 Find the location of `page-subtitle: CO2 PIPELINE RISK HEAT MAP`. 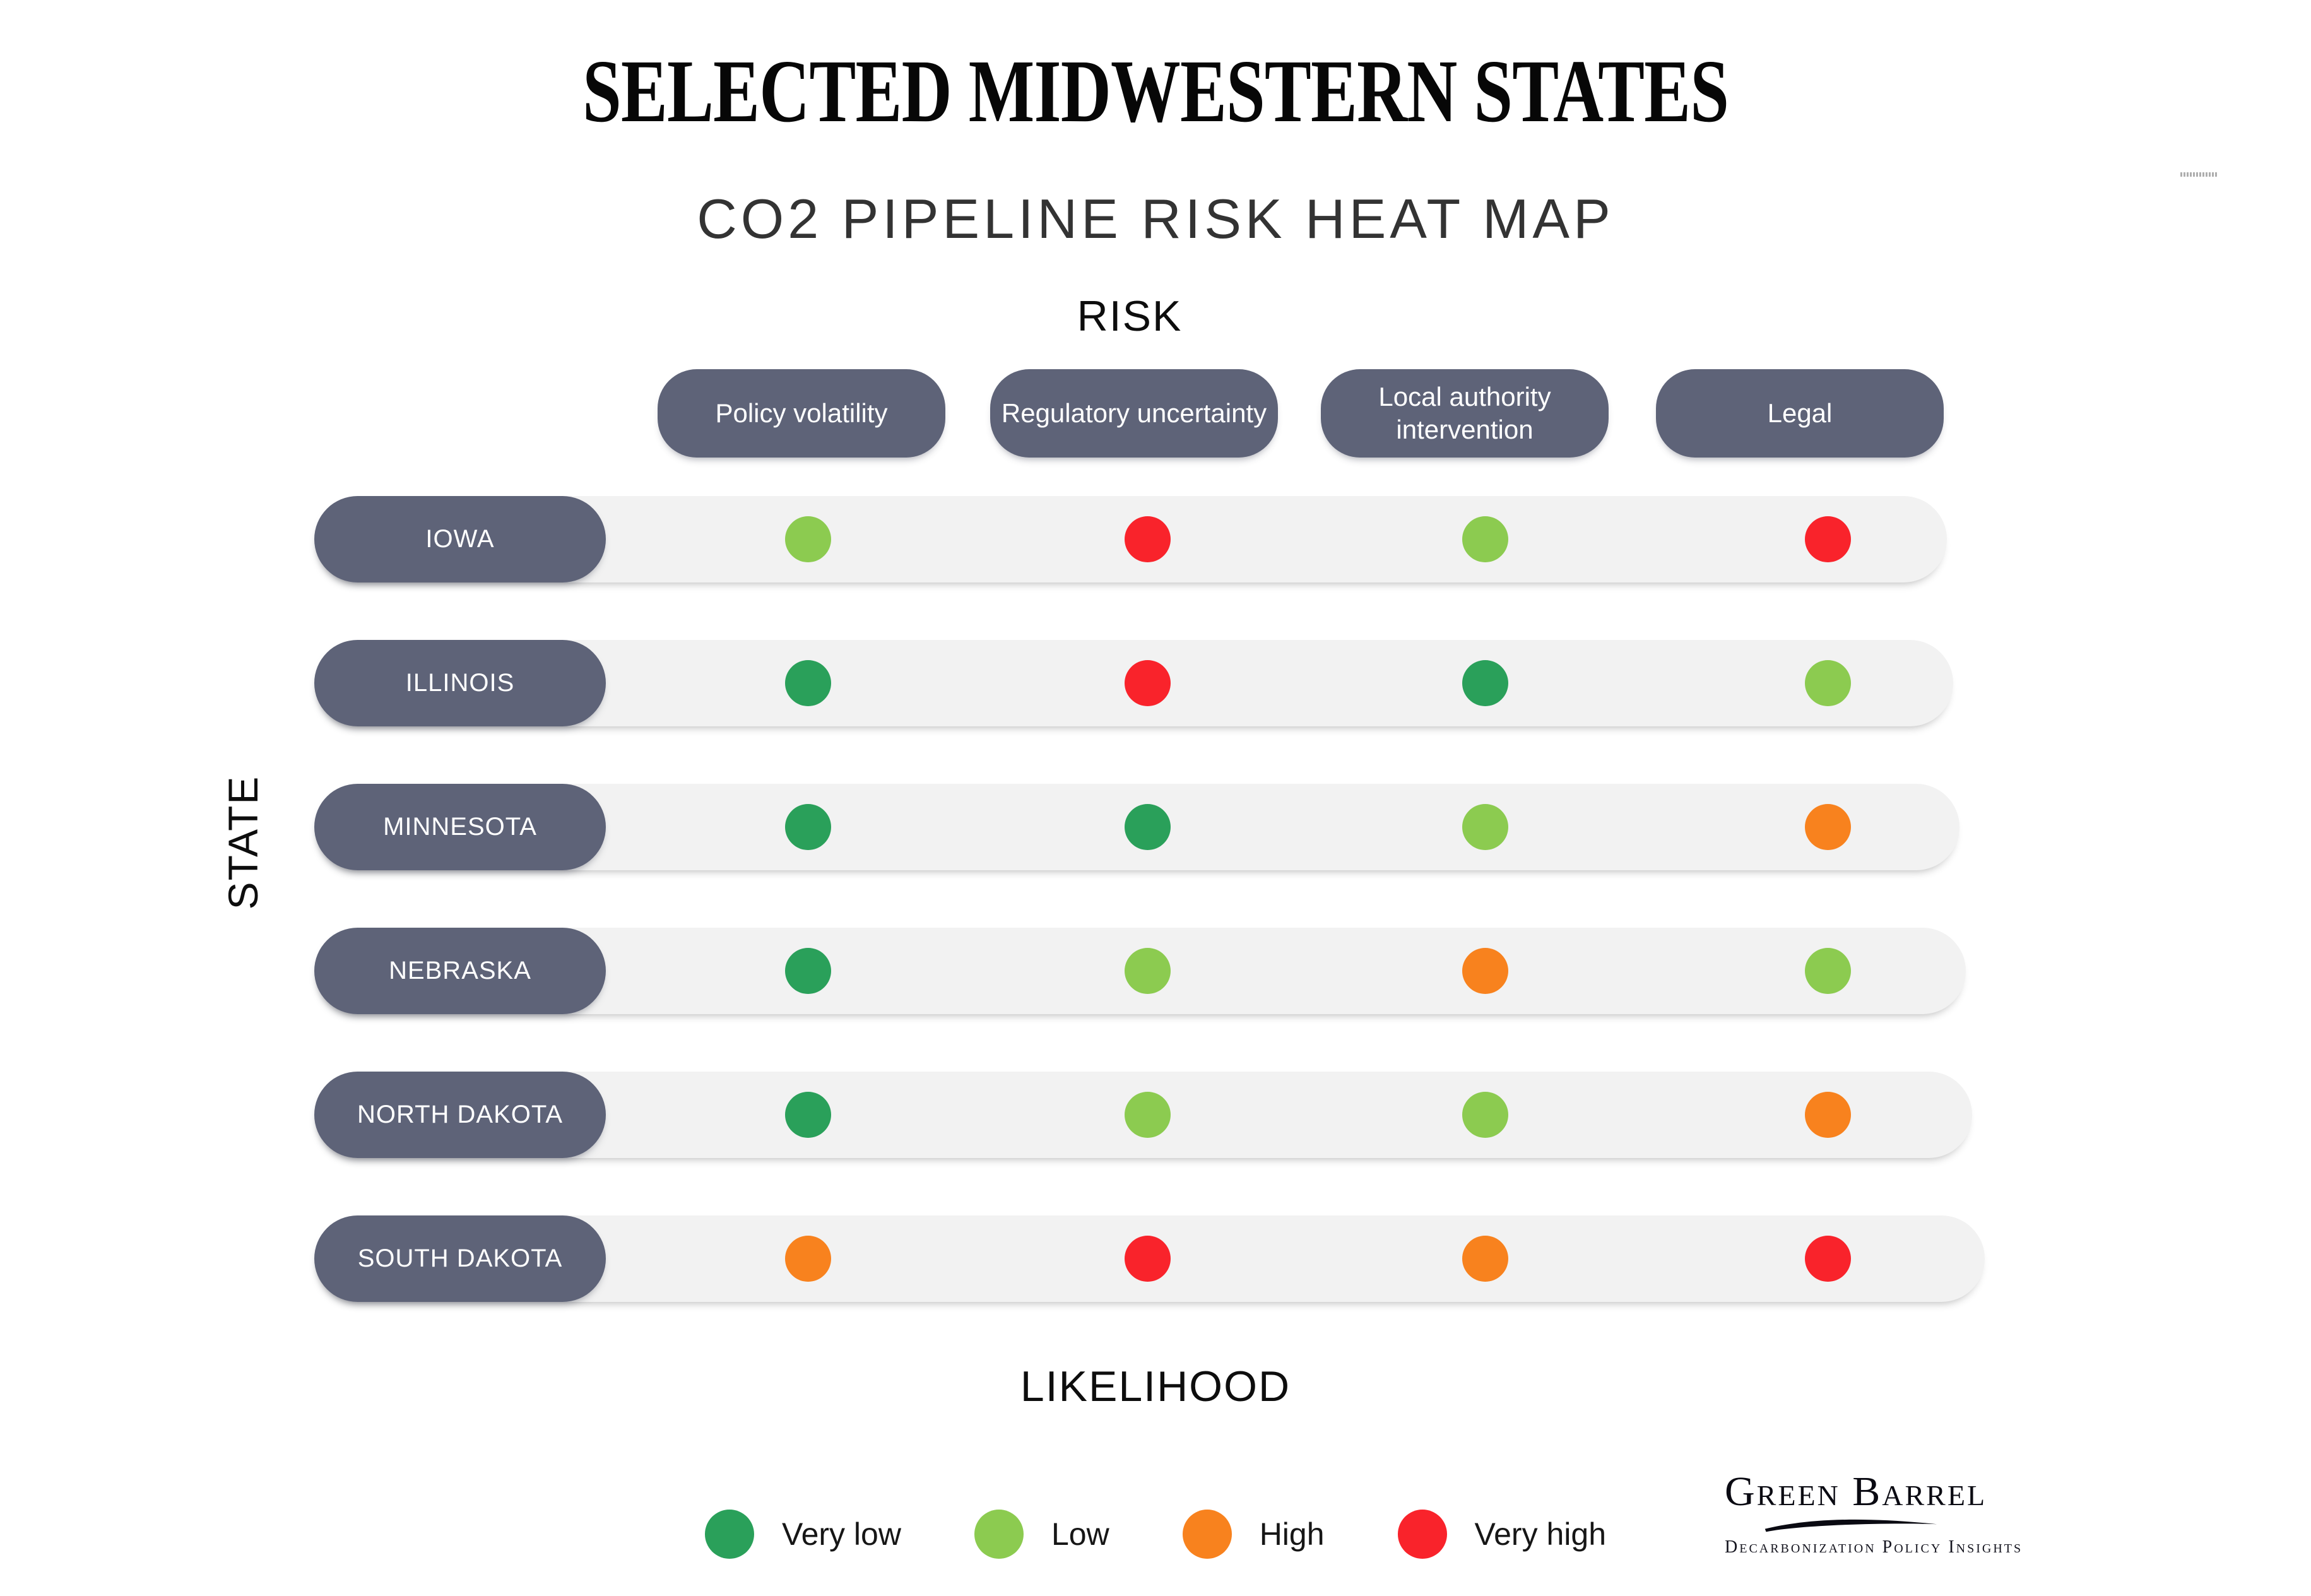

page-subtitle: CO2 PIPELINE RISK HEAT MAP is located at coordinates (1155, 218).